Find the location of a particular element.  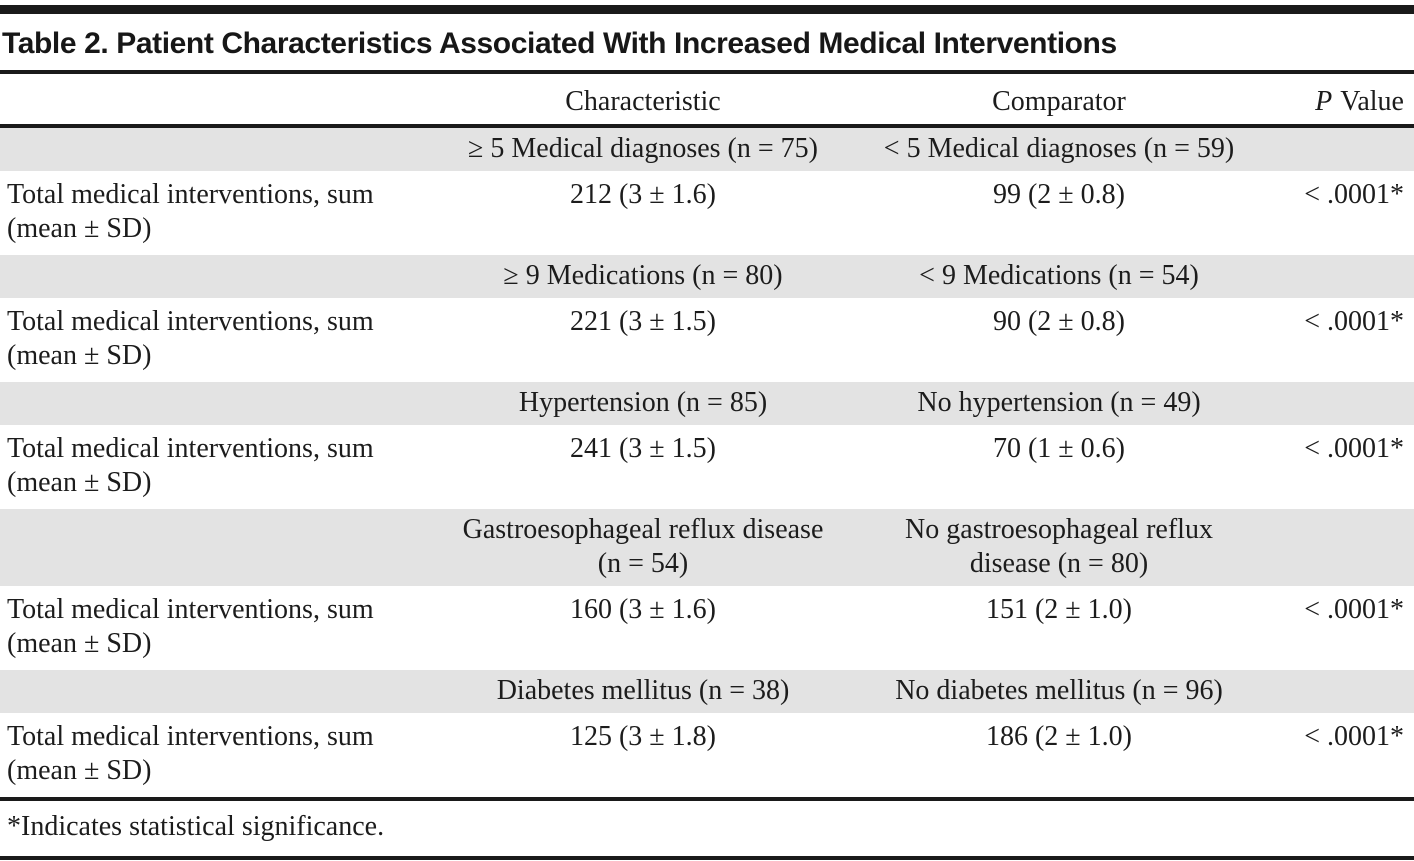

characteristic-value: 160 (3 ± 1.6) is located at coordinates (642, 609).